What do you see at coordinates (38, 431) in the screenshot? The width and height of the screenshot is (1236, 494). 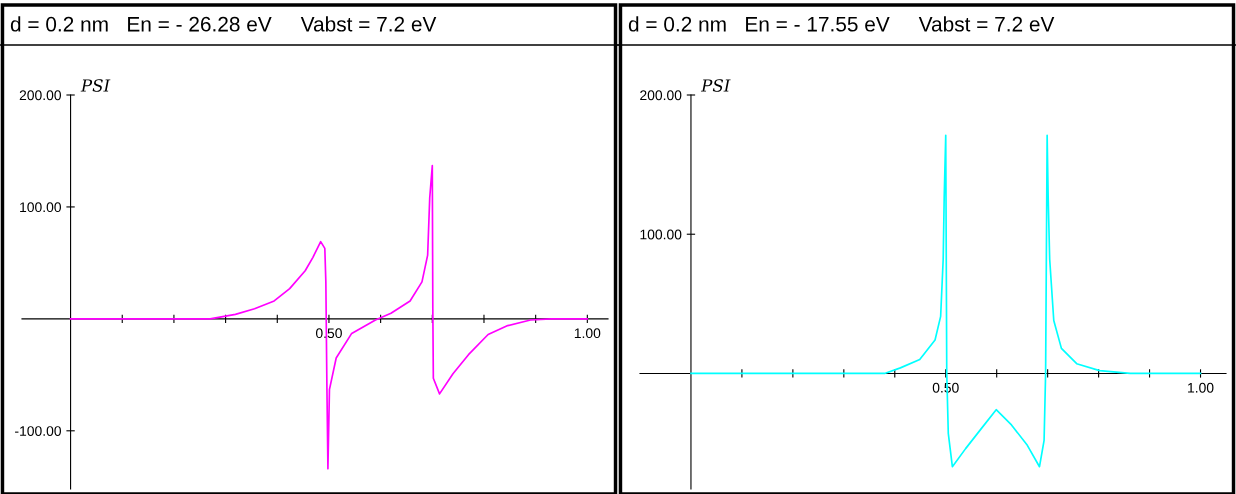 I see `y-tick-label: -100.00` at bounding box center [38, 431].